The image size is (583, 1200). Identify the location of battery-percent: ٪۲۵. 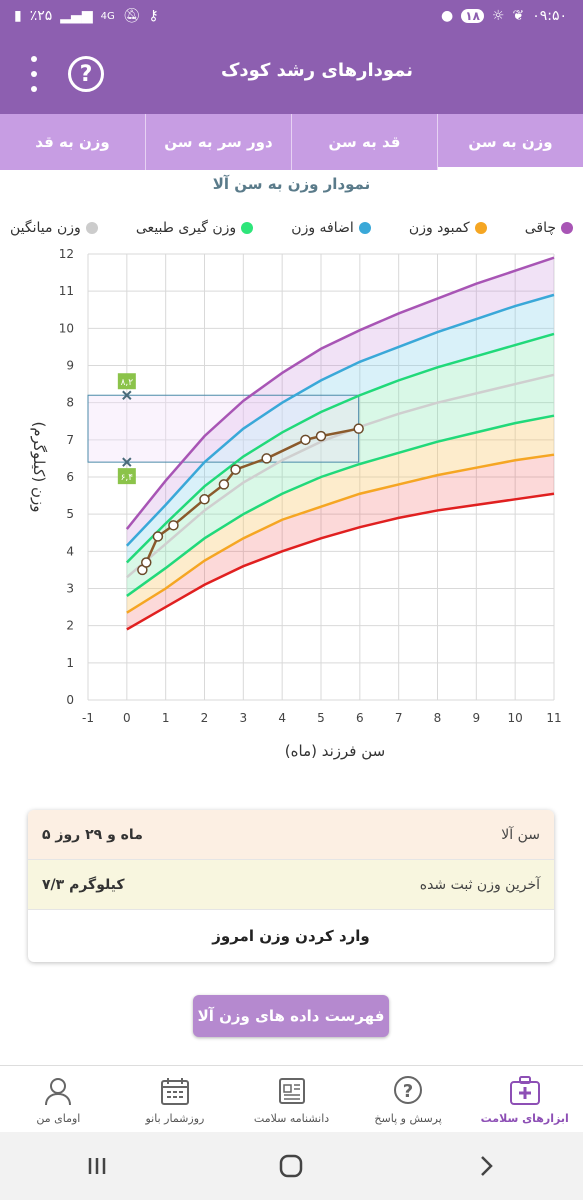
(41, 16).